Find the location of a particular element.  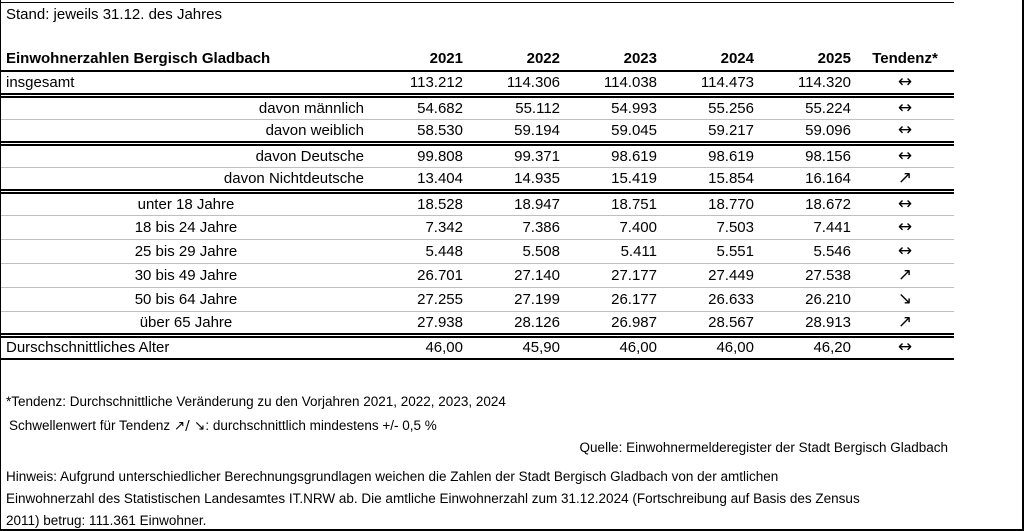

stand-note: Stand: jeweils 31.12. des Jahres is located at coordinates (114, 14).